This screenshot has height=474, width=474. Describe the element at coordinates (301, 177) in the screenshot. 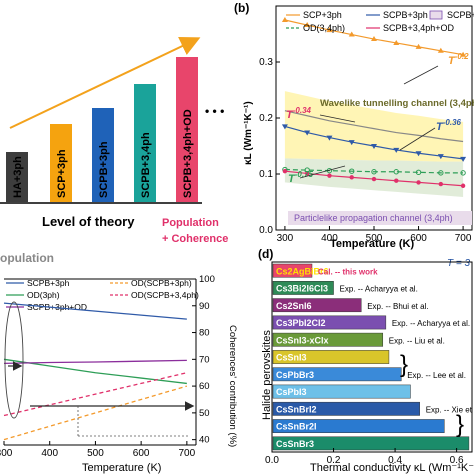

I see `exponent-label: T-0.75` at that location.